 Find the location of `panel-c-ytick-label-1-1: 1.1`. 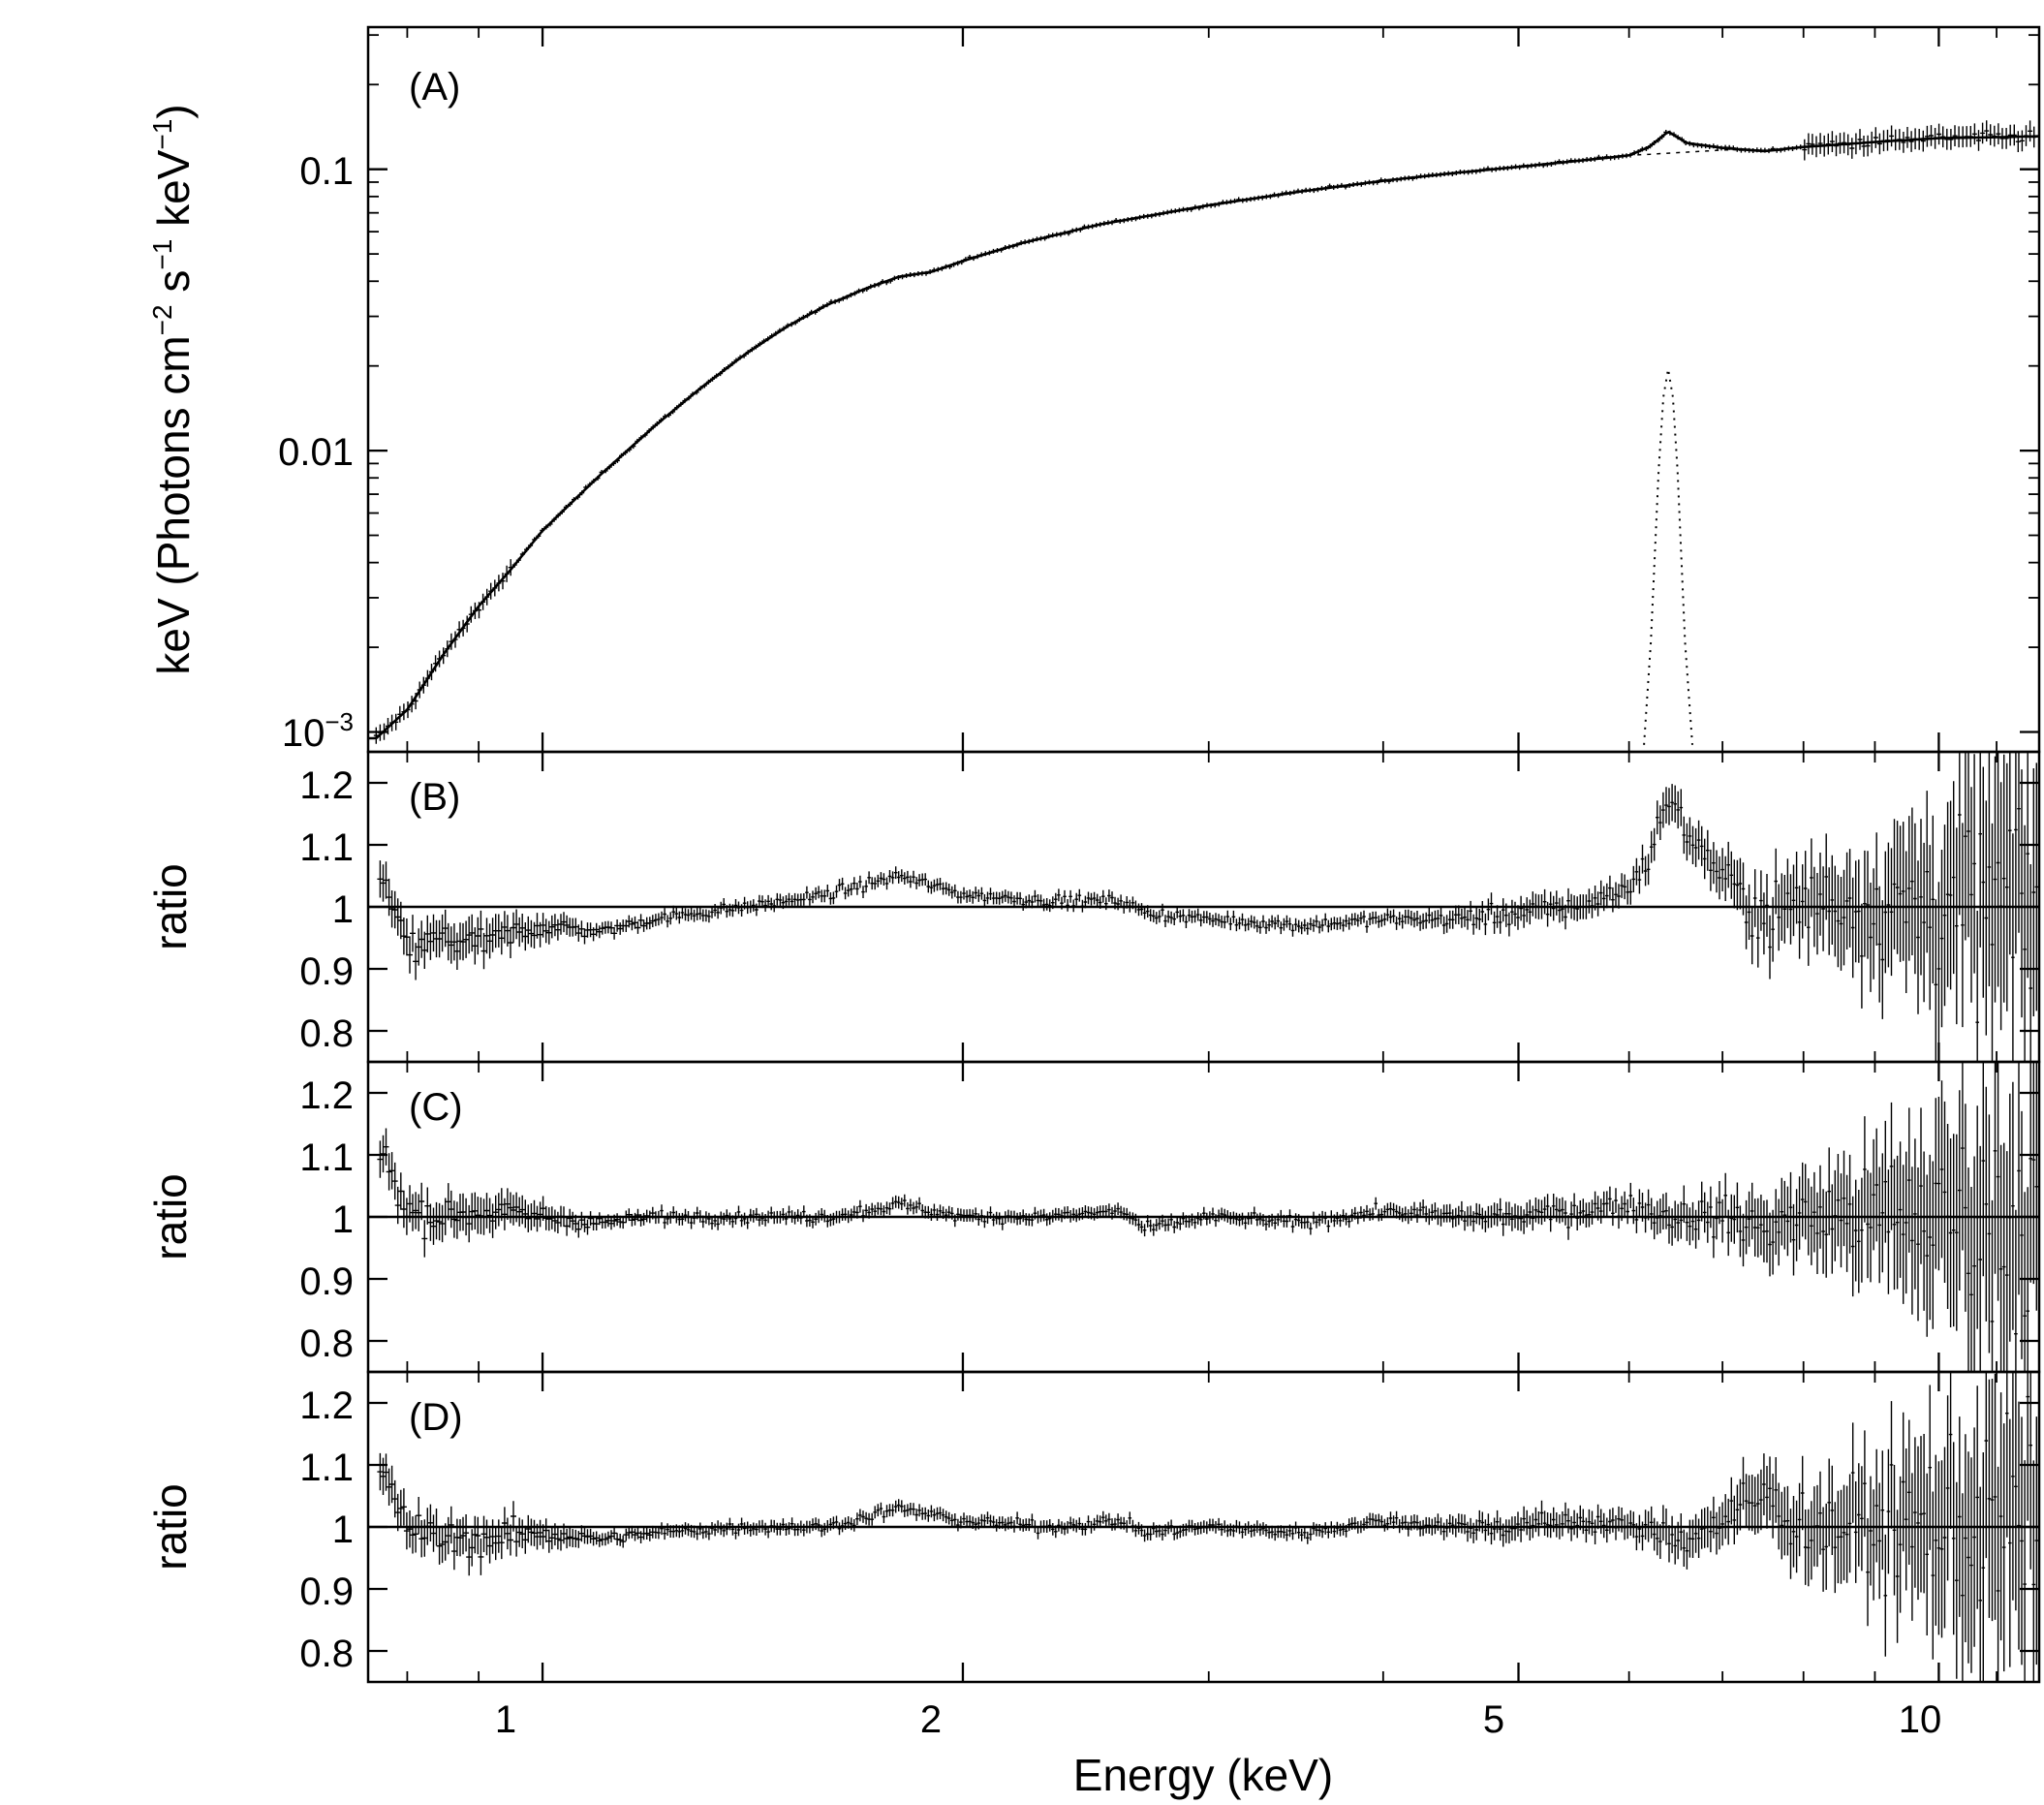

panel-c-ytick-label-1-1: 1.1 is located at coordinates (326, 1157).